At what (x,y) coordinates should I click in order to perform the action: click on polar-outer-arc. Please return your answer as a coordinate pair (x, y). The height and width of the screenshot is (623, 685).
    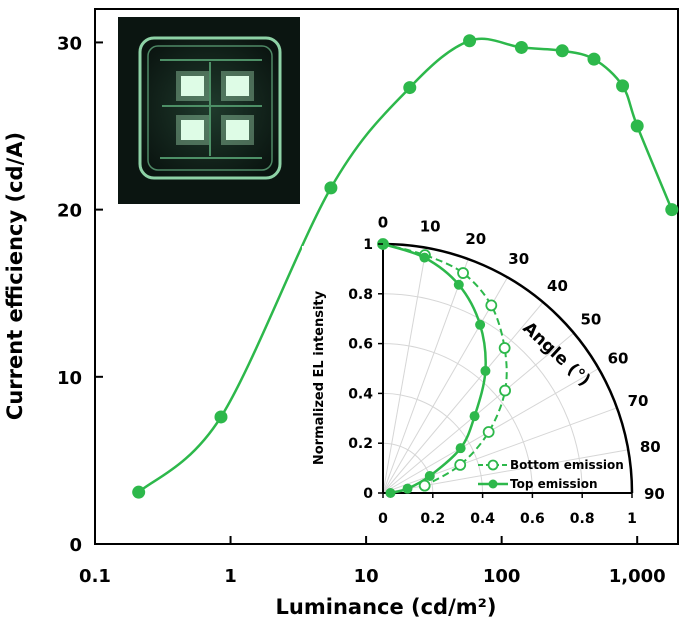
    Looking at the image, I should click on (508, 368).